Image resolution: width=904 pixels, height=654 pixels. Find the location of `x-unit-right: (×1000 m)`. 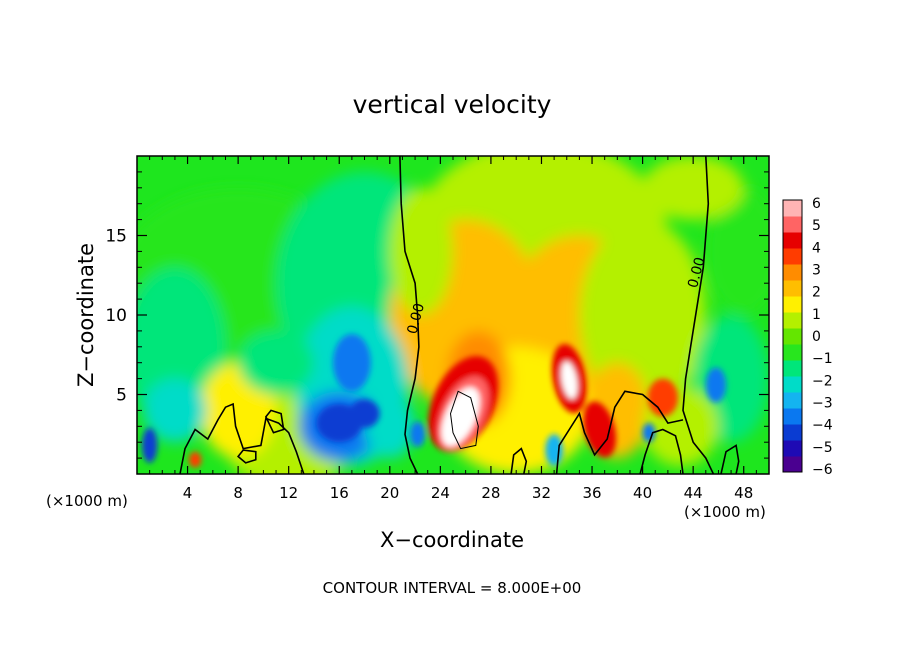

x-unit-right: (×1000 m) is located at coordinates (725, 512).